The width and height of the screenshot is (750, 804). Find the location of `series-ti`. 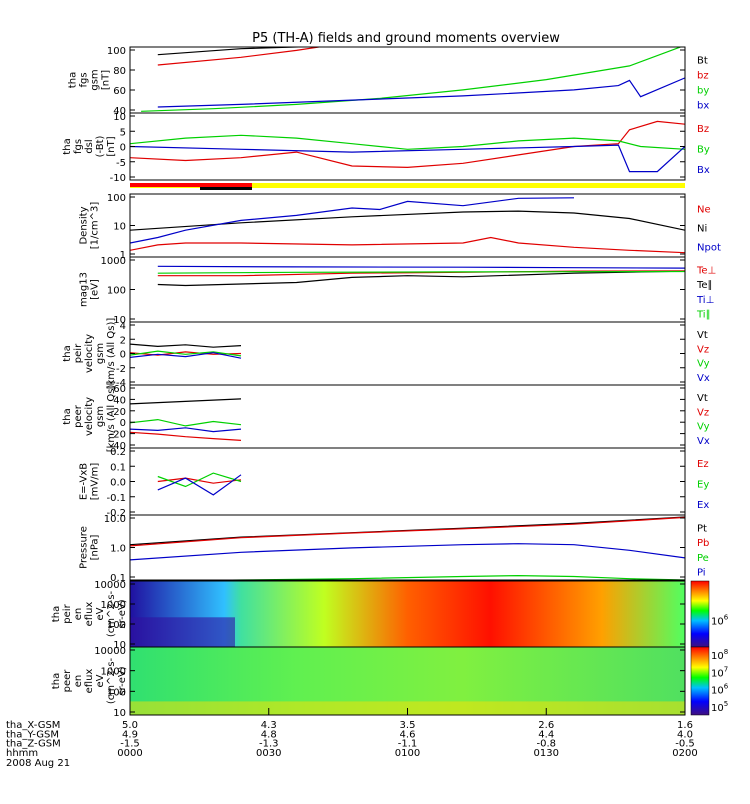

series-ti is located at coordinates (421, 267).